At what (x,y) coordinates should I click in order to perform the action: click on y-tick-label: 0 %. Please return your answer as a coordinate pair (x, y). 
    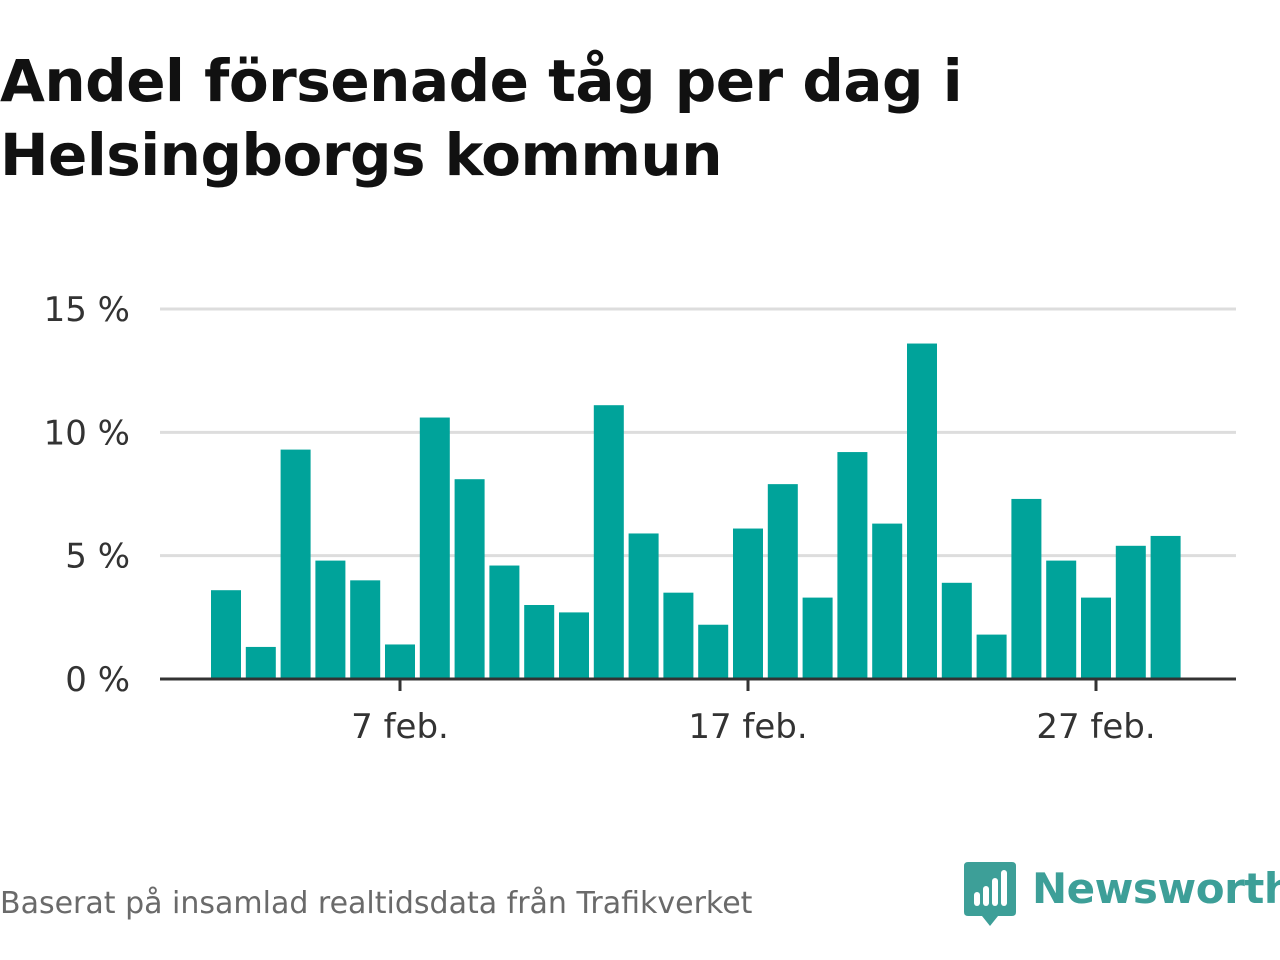
    Looking at the image, I should click on (97, 680).